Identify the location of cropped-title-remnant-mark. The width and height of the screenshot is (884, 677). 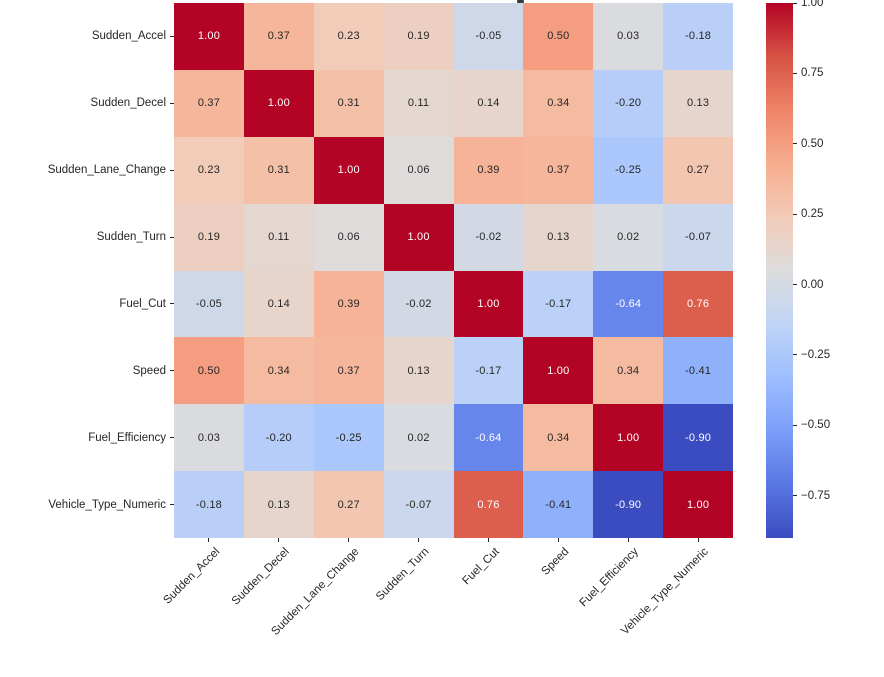
(520, 1).